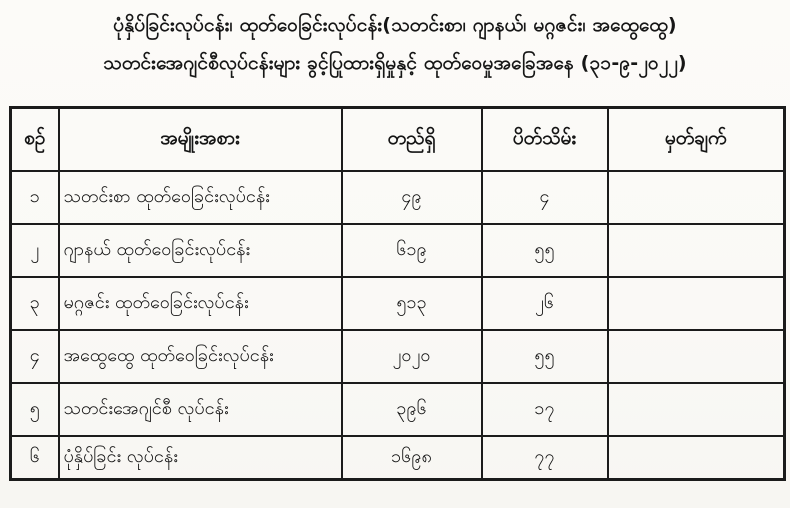 The image size is (790, 508). I want to click on table-row: ၃ မဂ္ဂဇင်း ထုတ်ဝေခြင်းလုပ်ငန်း ၅၁၃ ၂၆, so click(397, 303).